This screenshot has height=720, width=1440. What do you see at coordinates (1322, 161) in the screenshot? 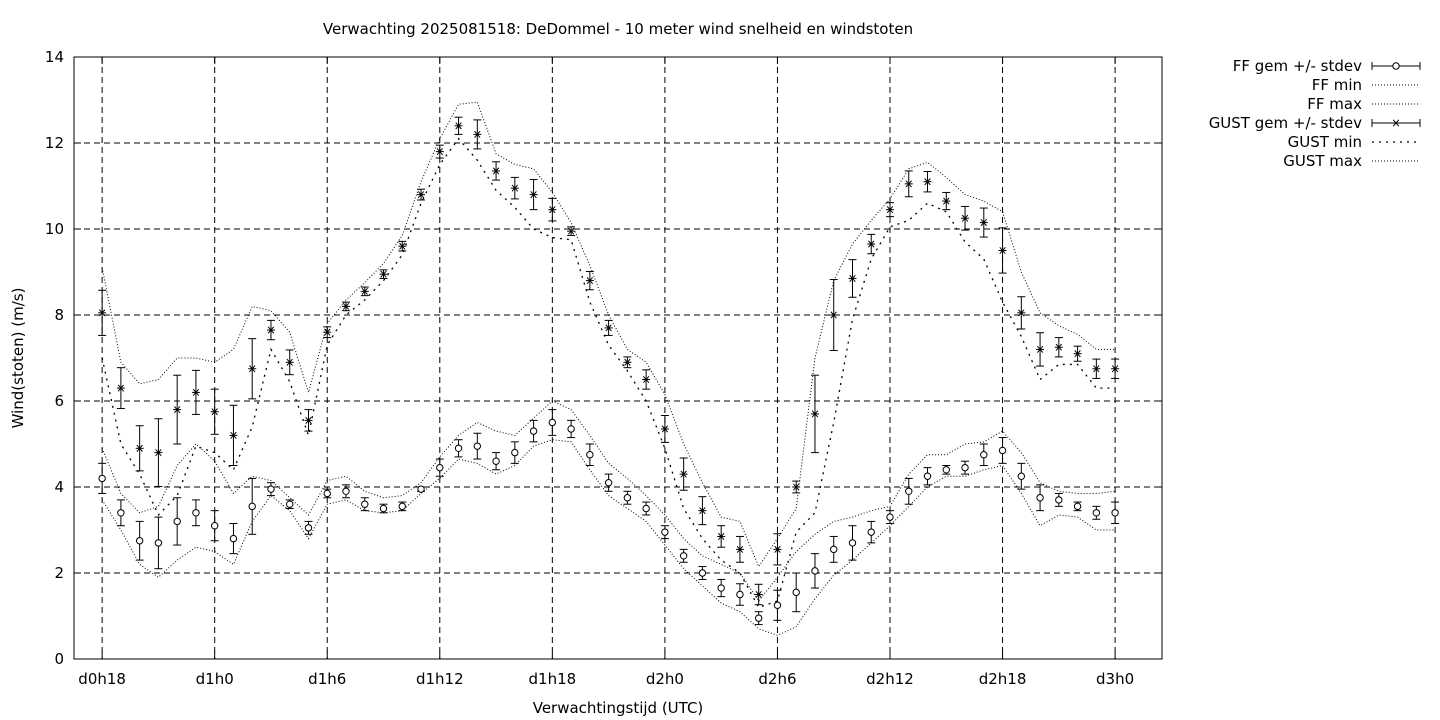
I see `legend-label: GUST max` at bounding box center [1322, 161].